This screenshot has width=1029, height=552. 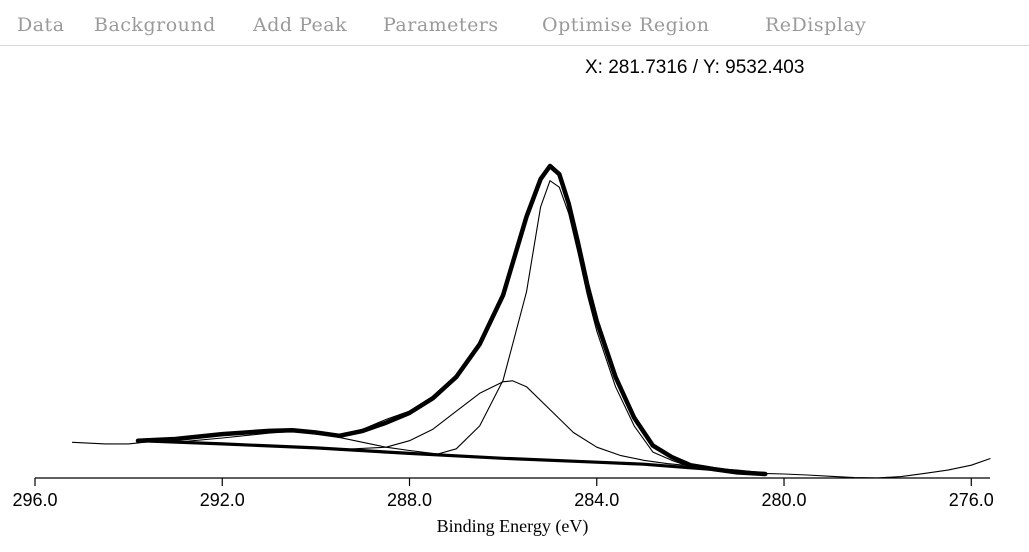 I want to click on menu-optimise-region: Optimise Region, so click(x=626, y=25).